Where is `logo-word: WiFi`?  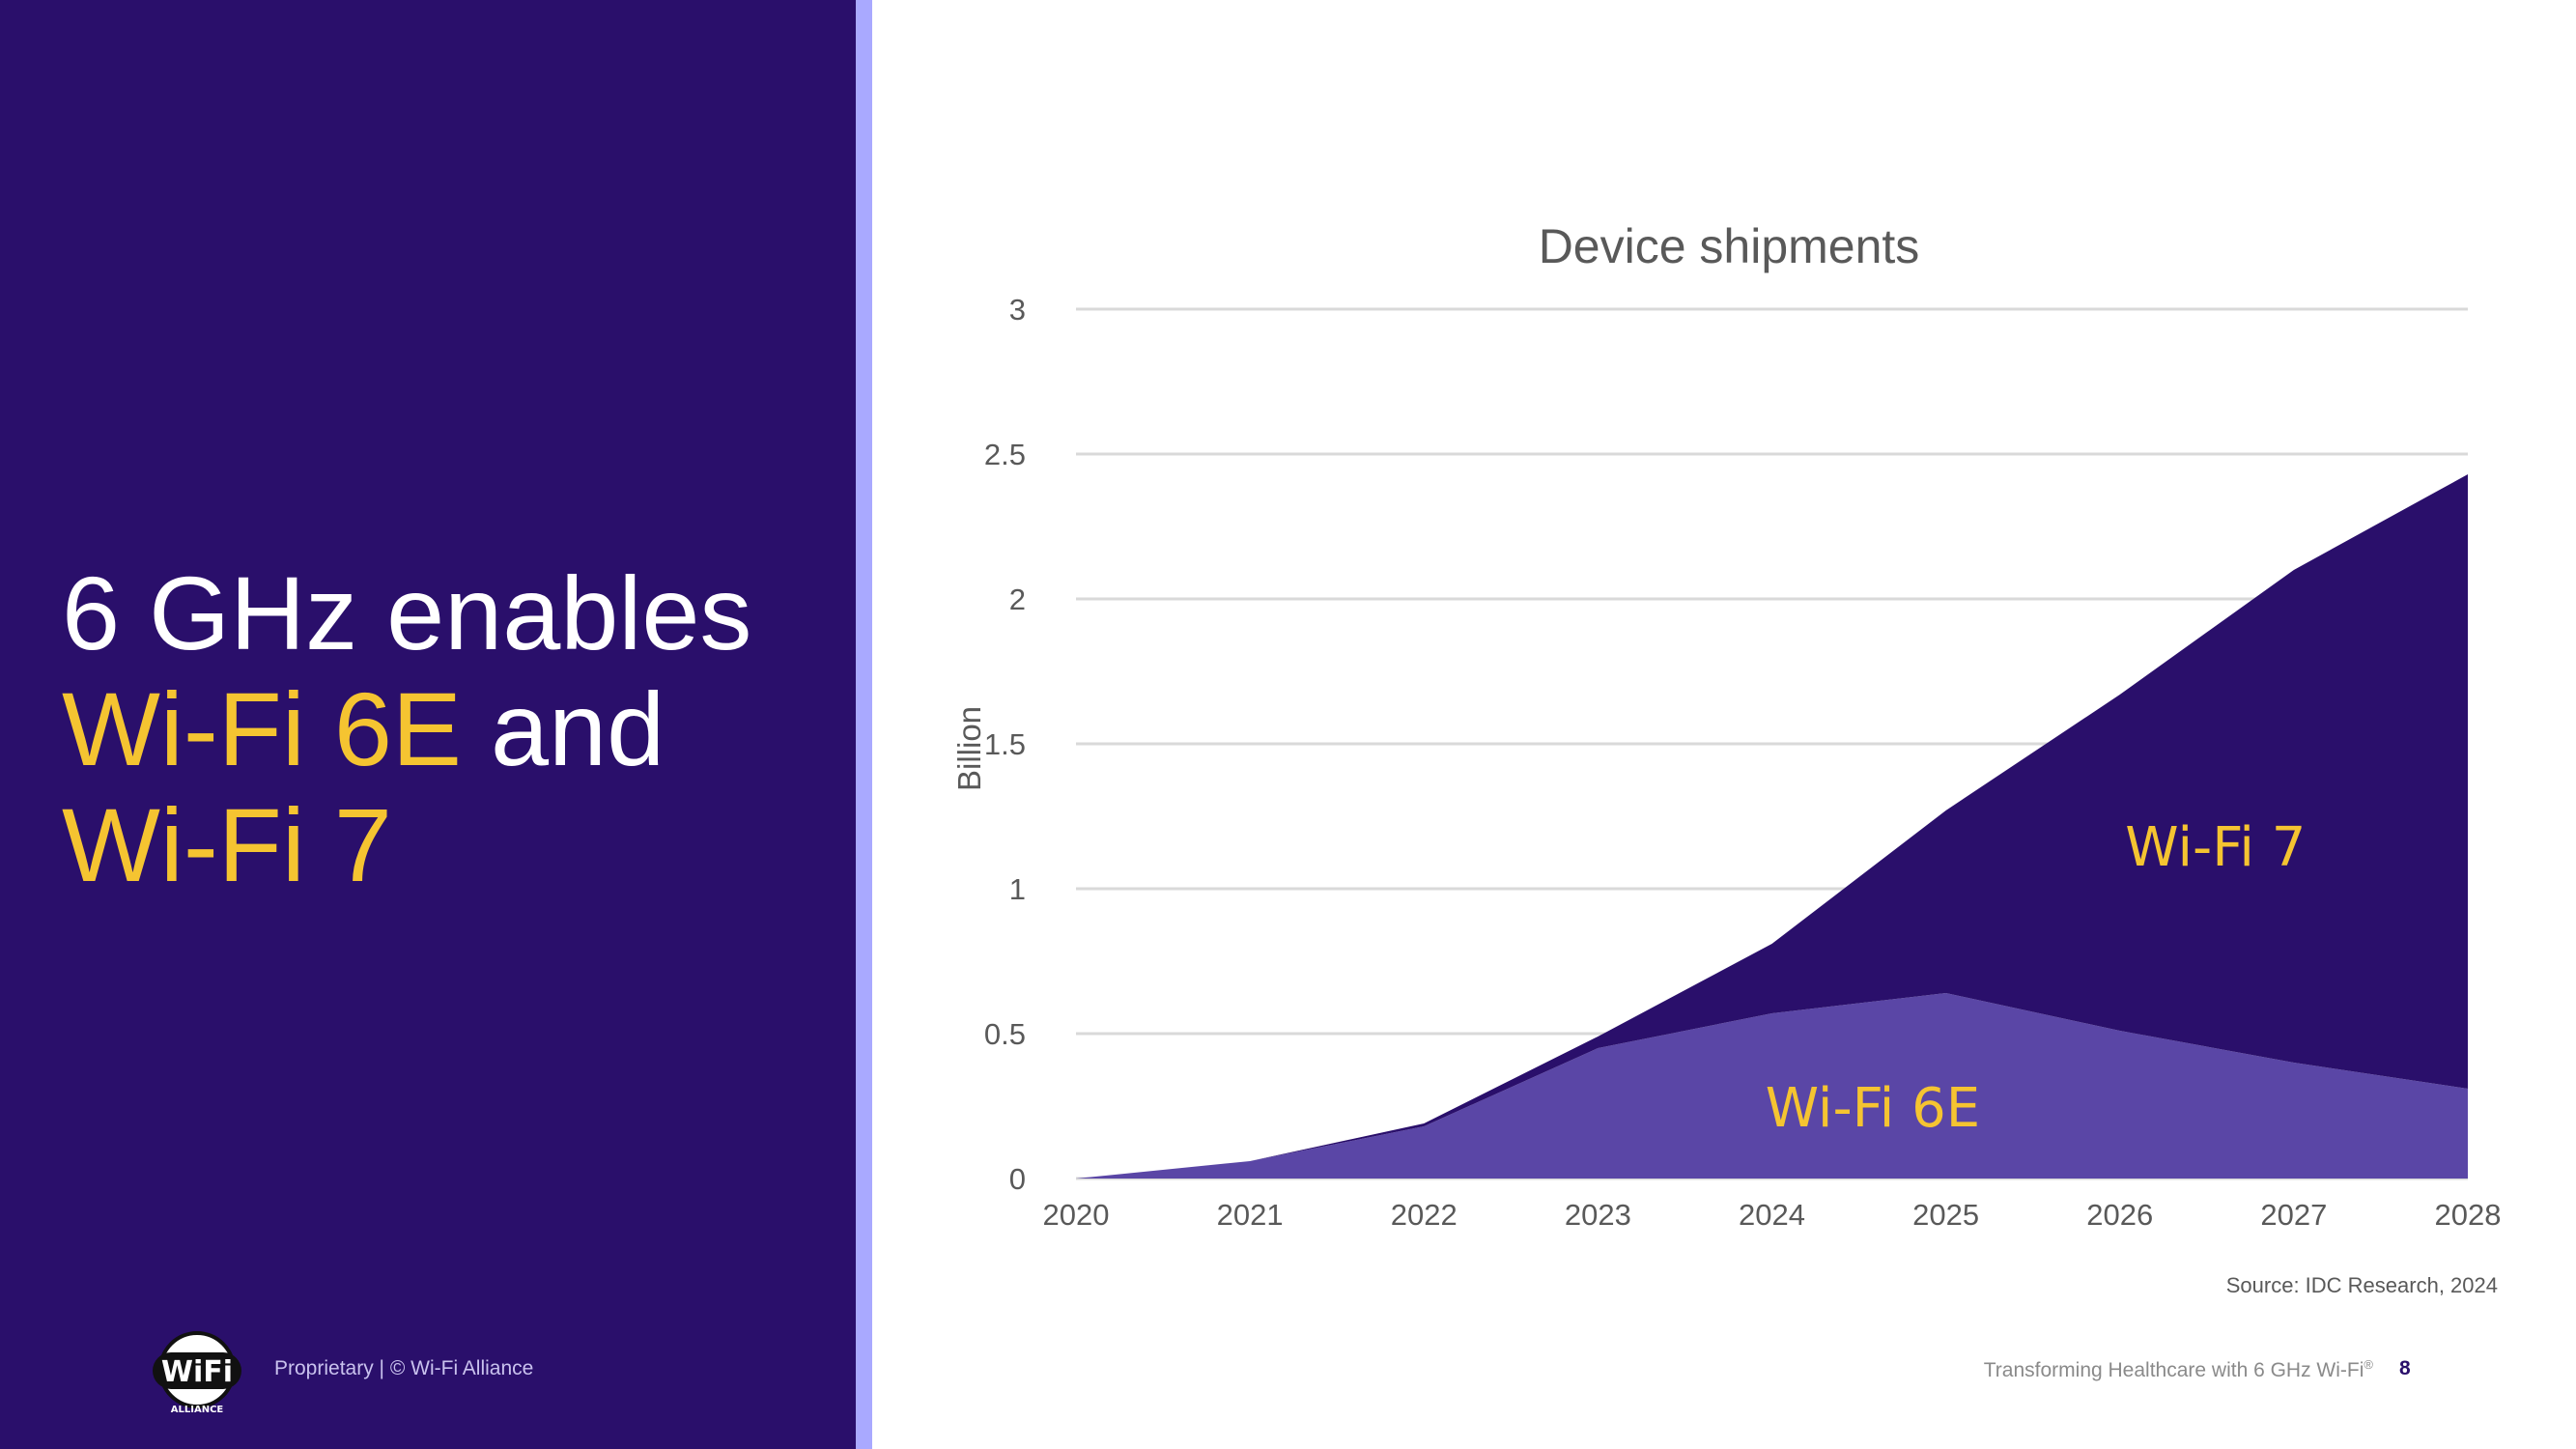 logo-word: WiFi is located at coordinates (197, 1372).